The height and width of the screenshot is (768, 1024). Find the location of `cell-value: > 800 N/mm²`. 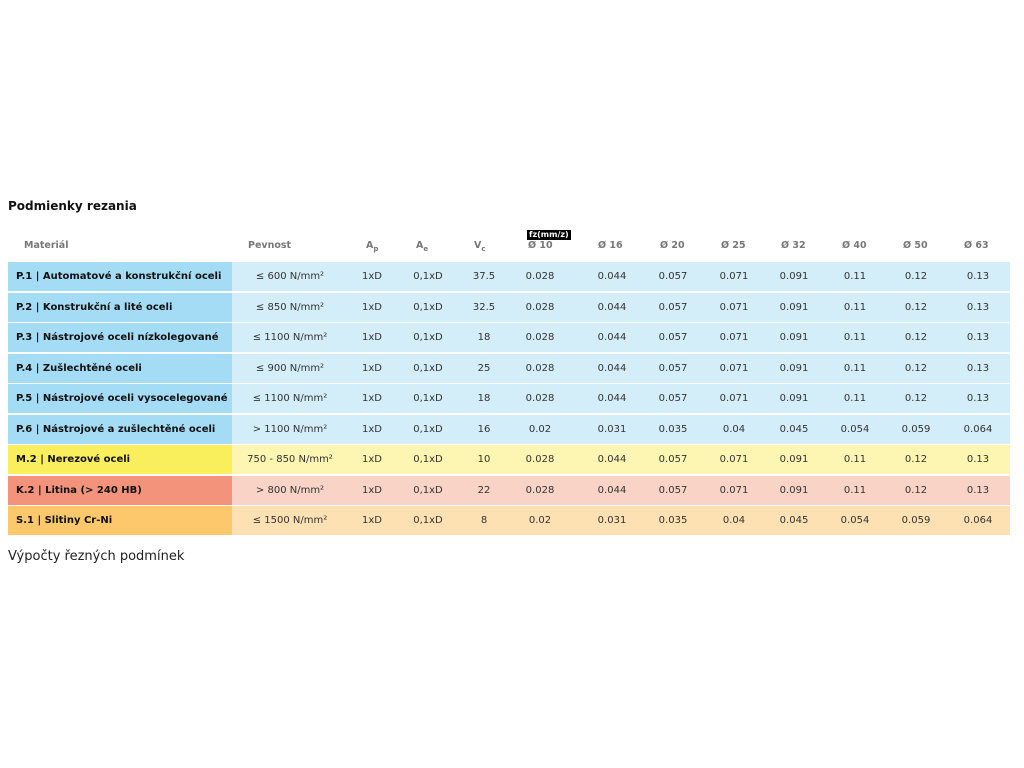

cell-value: > 800 N/mm² is located at coordinates (290, 490).